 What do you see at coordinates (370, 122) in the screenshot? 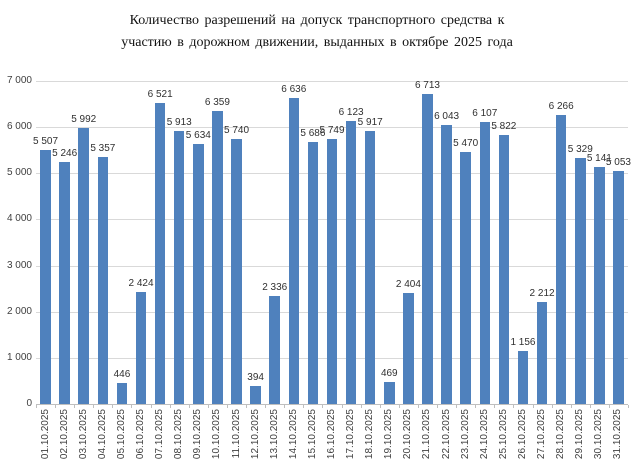
I see `bar-value-label: 5 917` at bounding box center [370, 122].